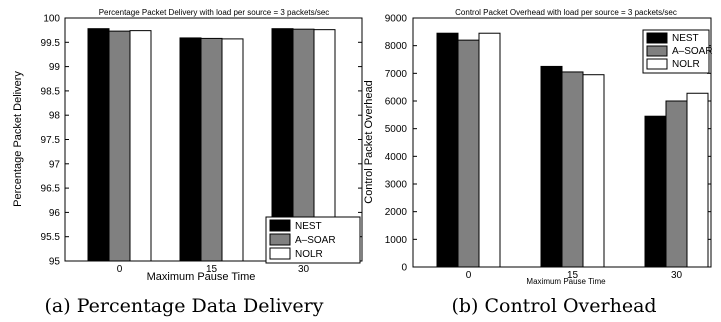  I want to click on y-tick-label: 4000, so click(396, 157).